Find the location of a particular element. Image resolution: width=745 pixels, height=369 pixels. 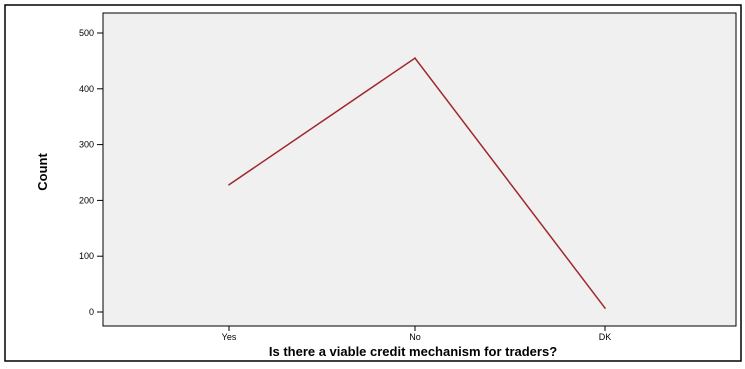

x-axis-ticks: Yes No DK is located at coordinates (417, 334).